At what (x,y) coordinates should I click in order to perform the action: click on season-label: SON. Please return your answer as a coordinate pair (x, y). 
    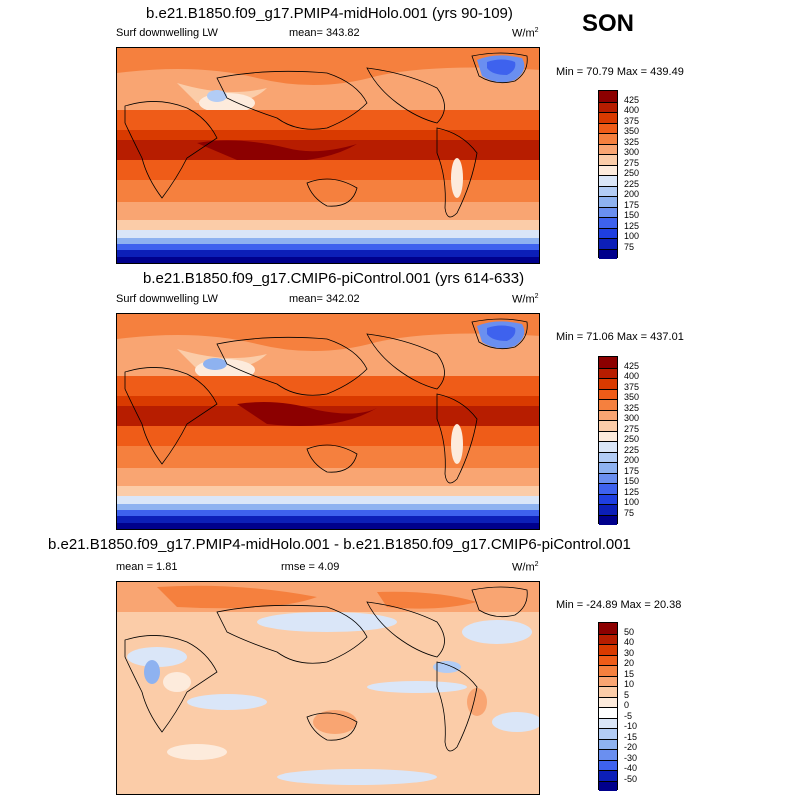
    Looking at the image, I should click on (608, 23).